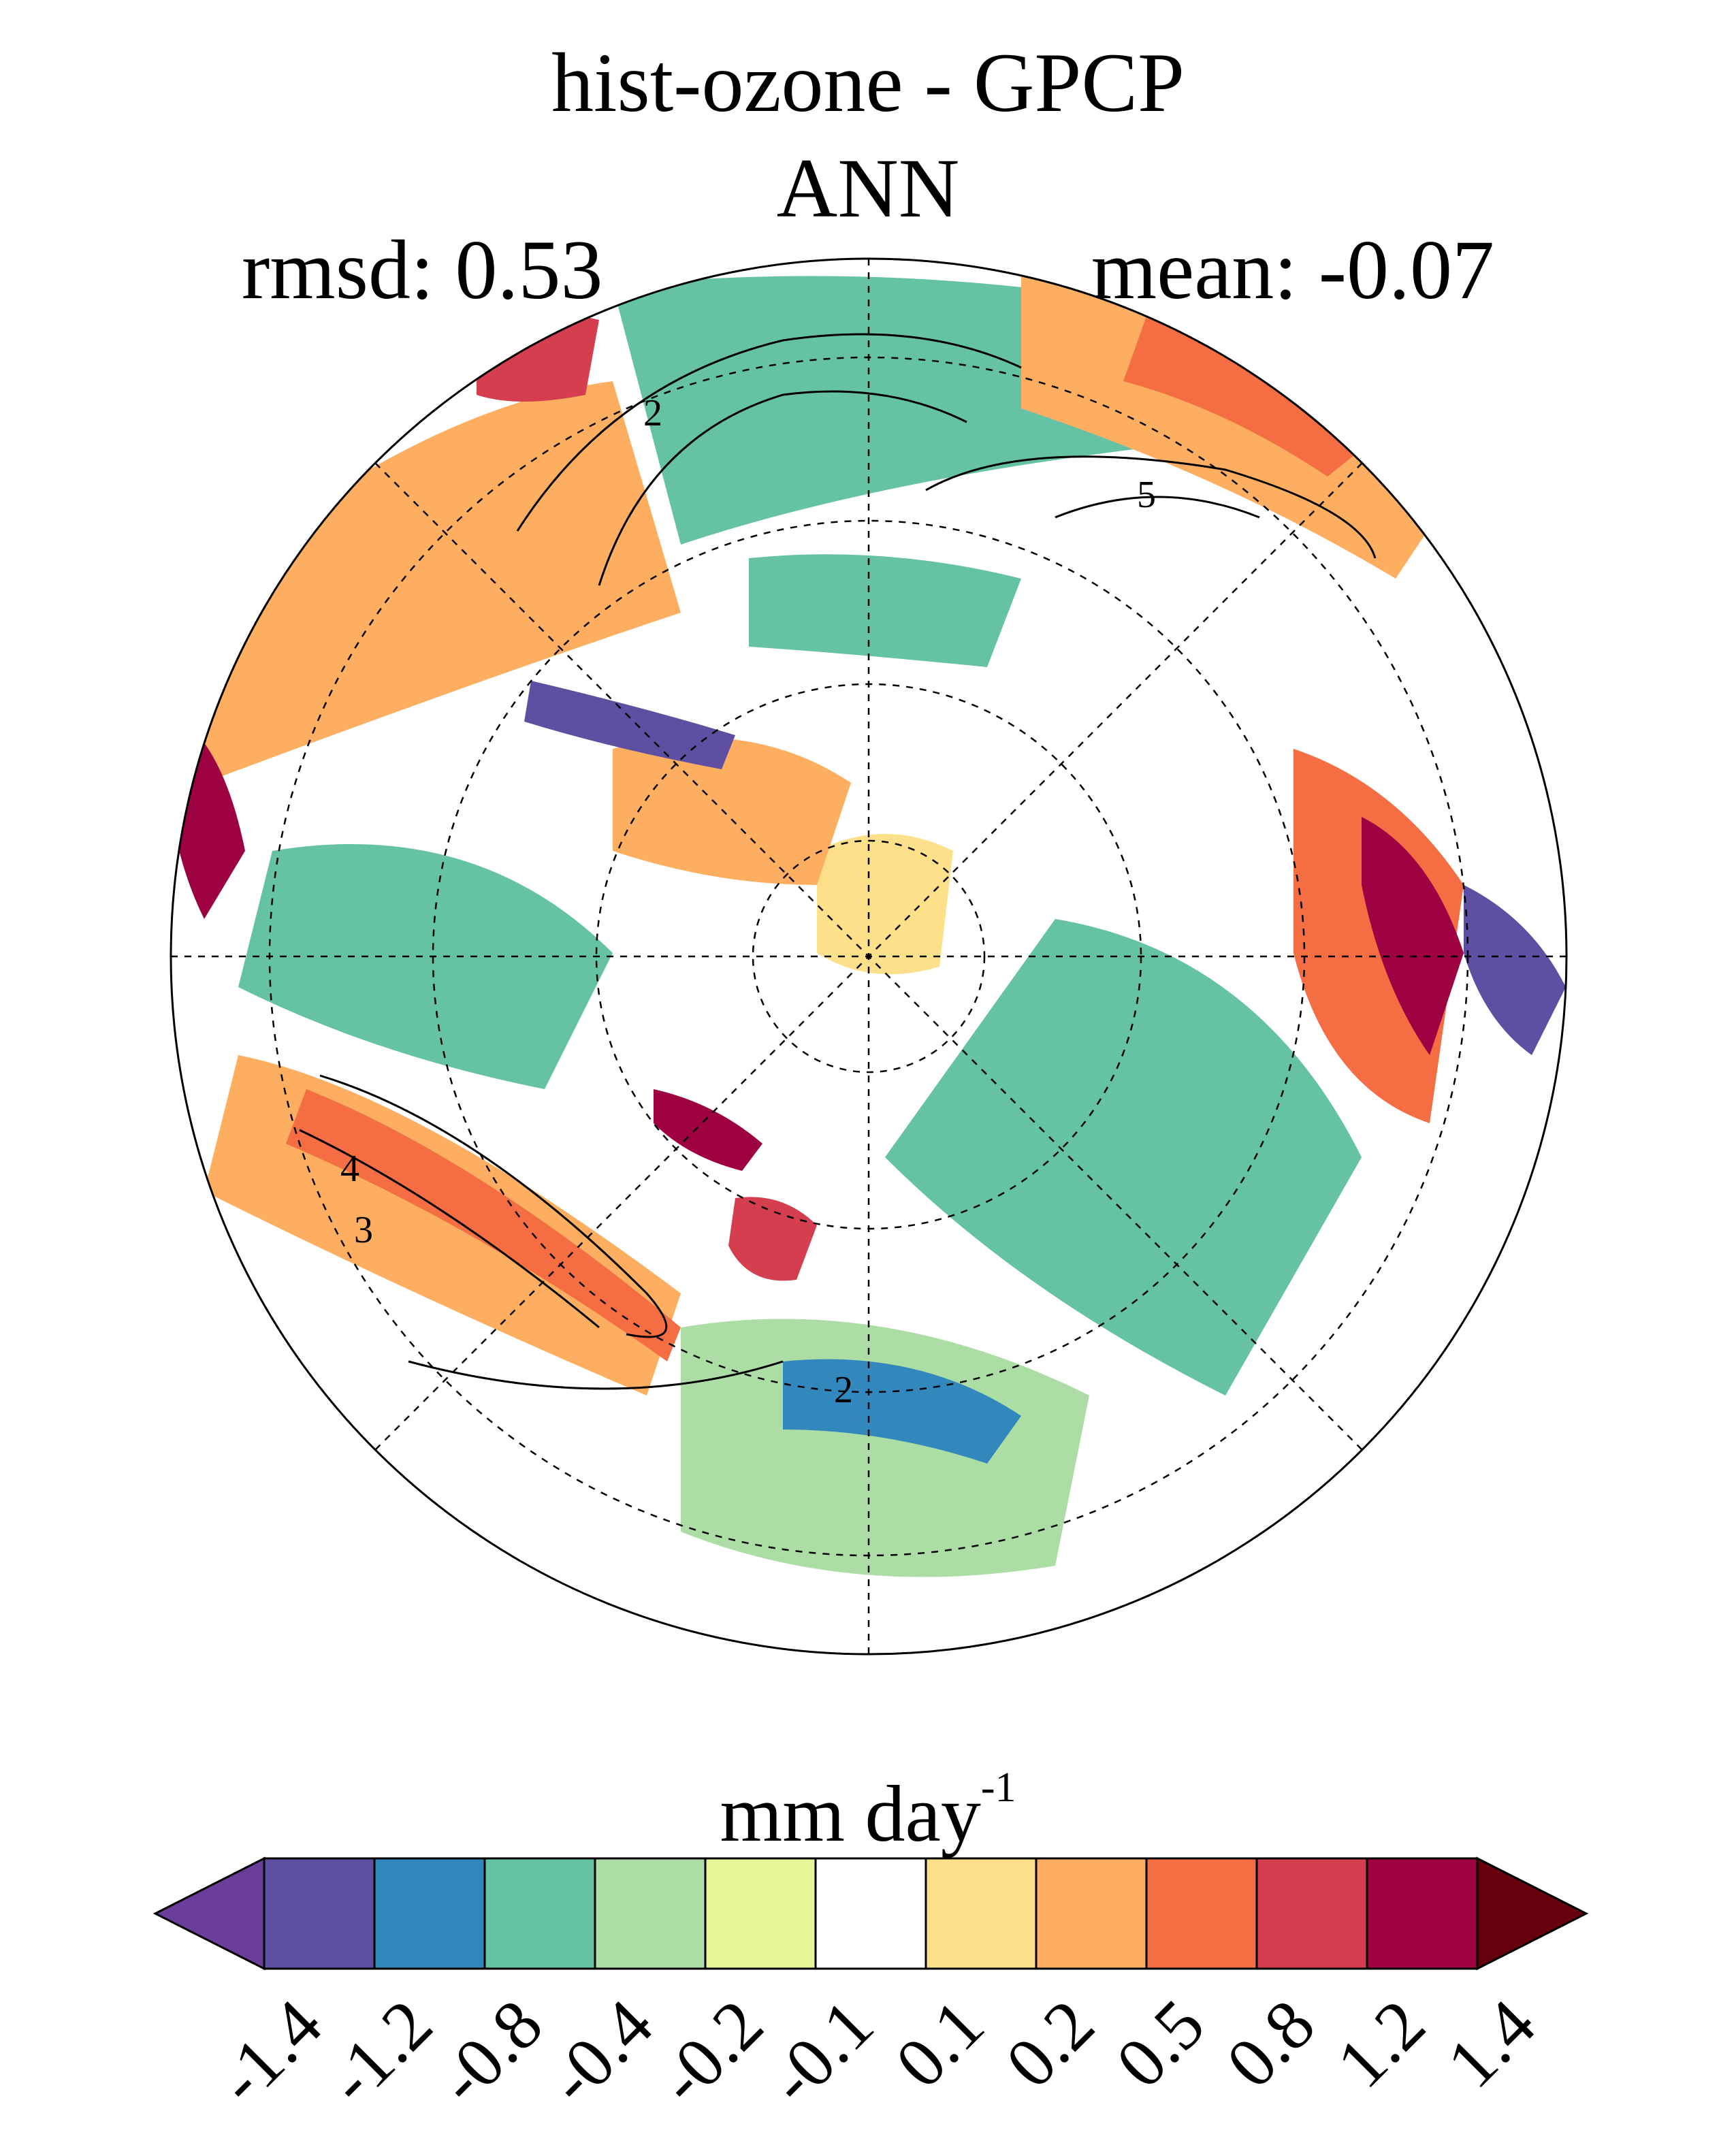 This screenshot has height=2130, width=1736. I want to click on chart-subtitle: ANN, so click(868, 188).